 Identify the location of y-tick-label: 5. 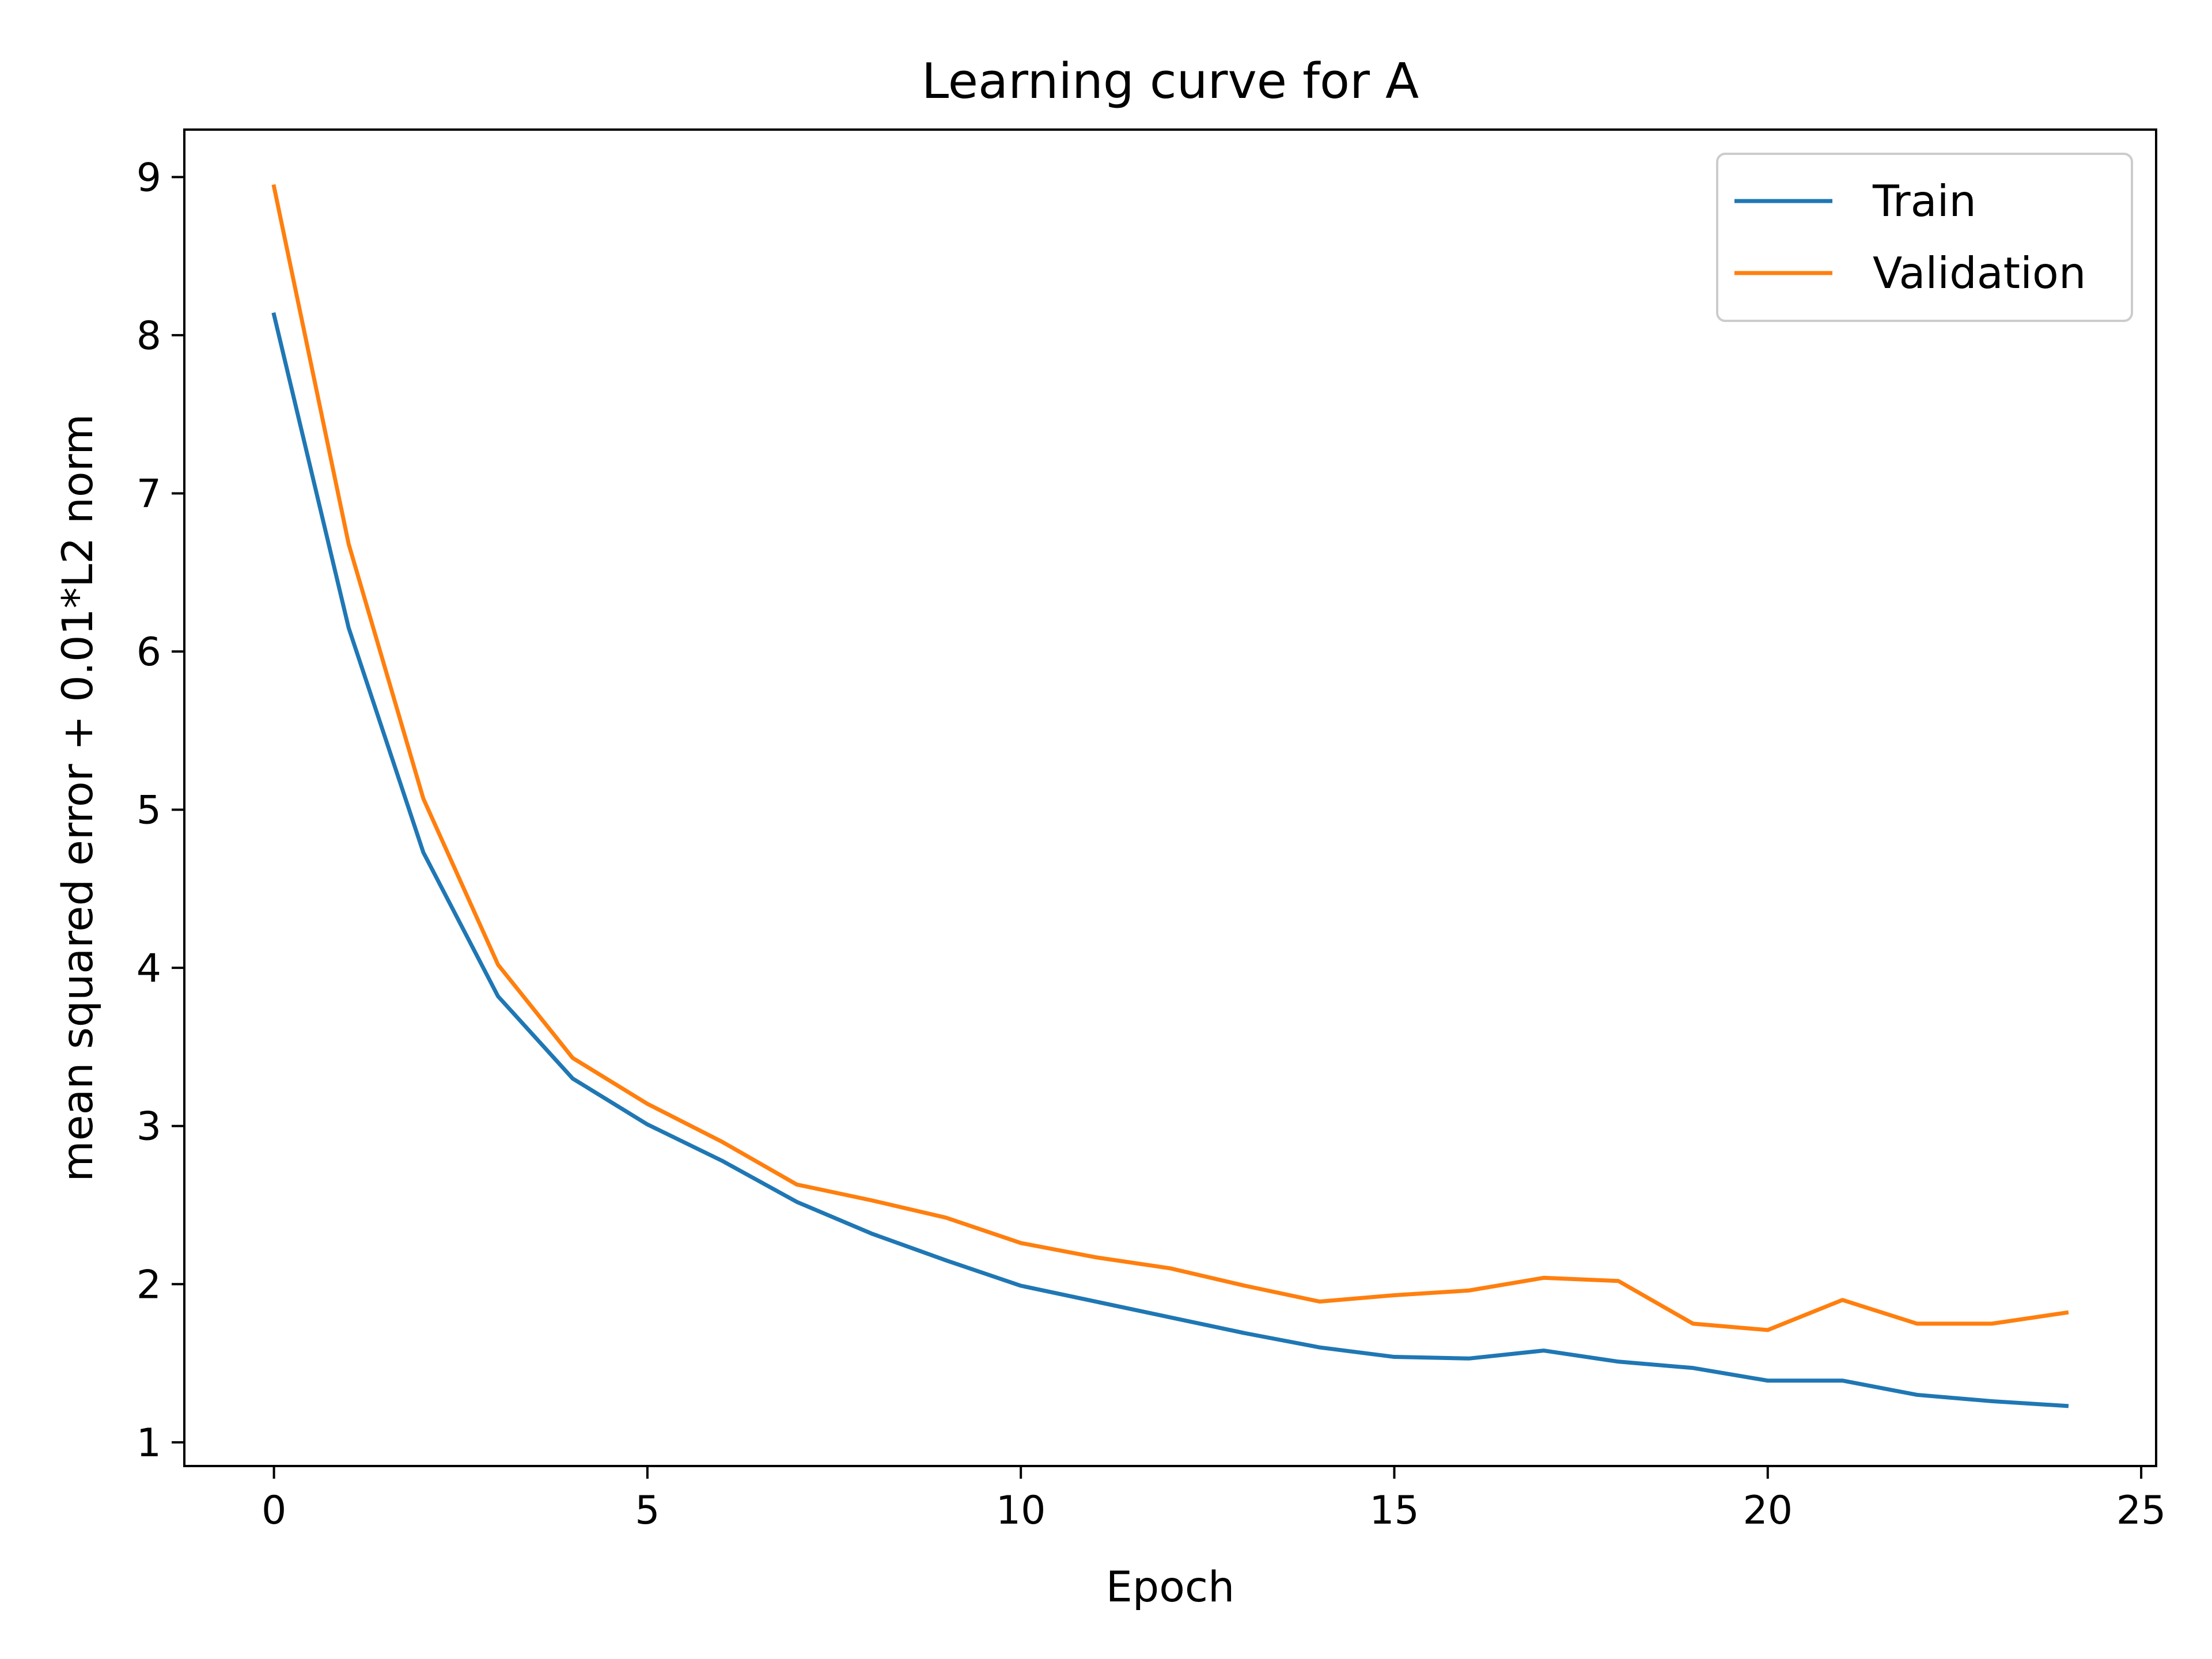
(149, 811).